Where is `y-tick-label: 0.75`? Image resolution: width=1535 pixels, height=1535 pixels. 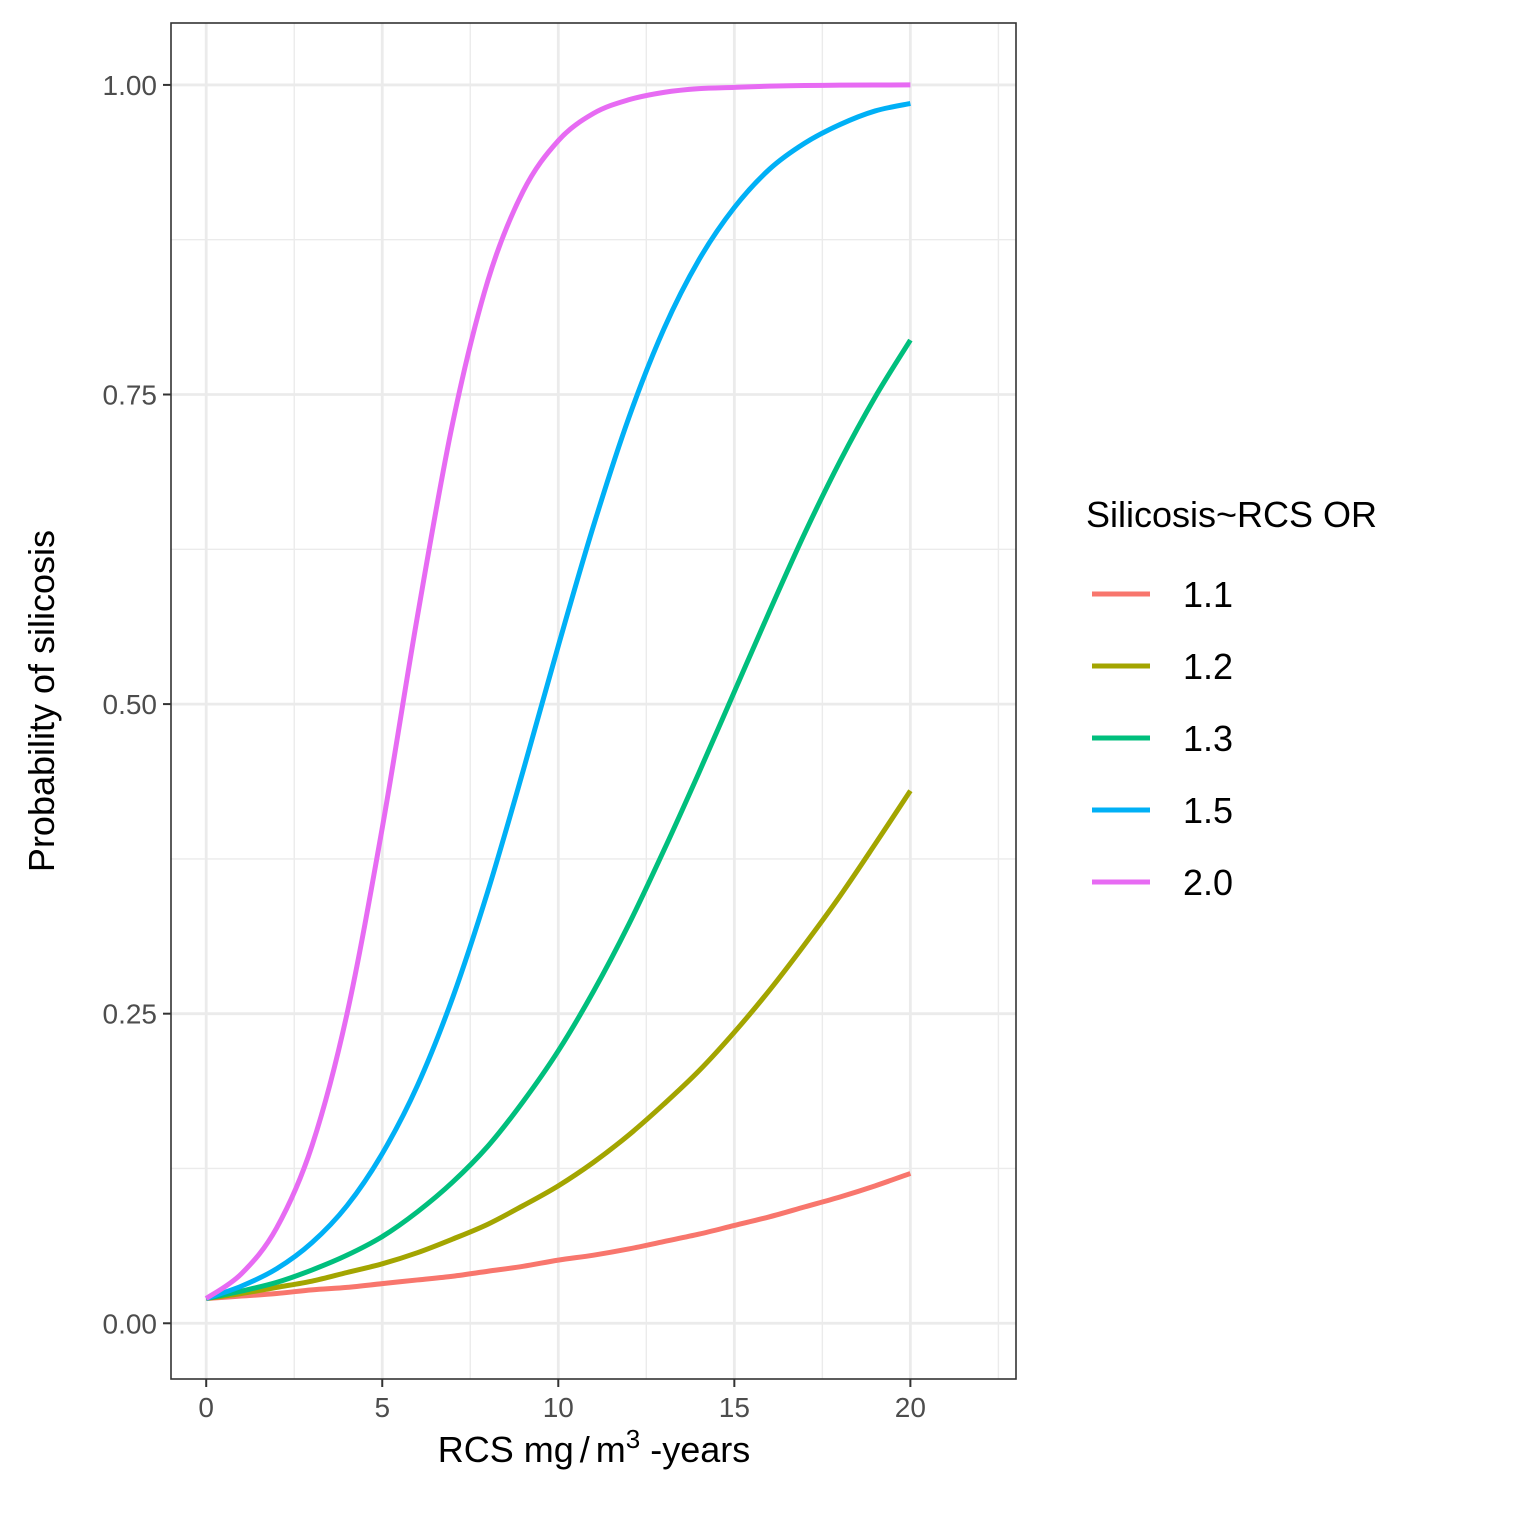 y-tick-label: 0.75 is located at coordinates (130, 395).